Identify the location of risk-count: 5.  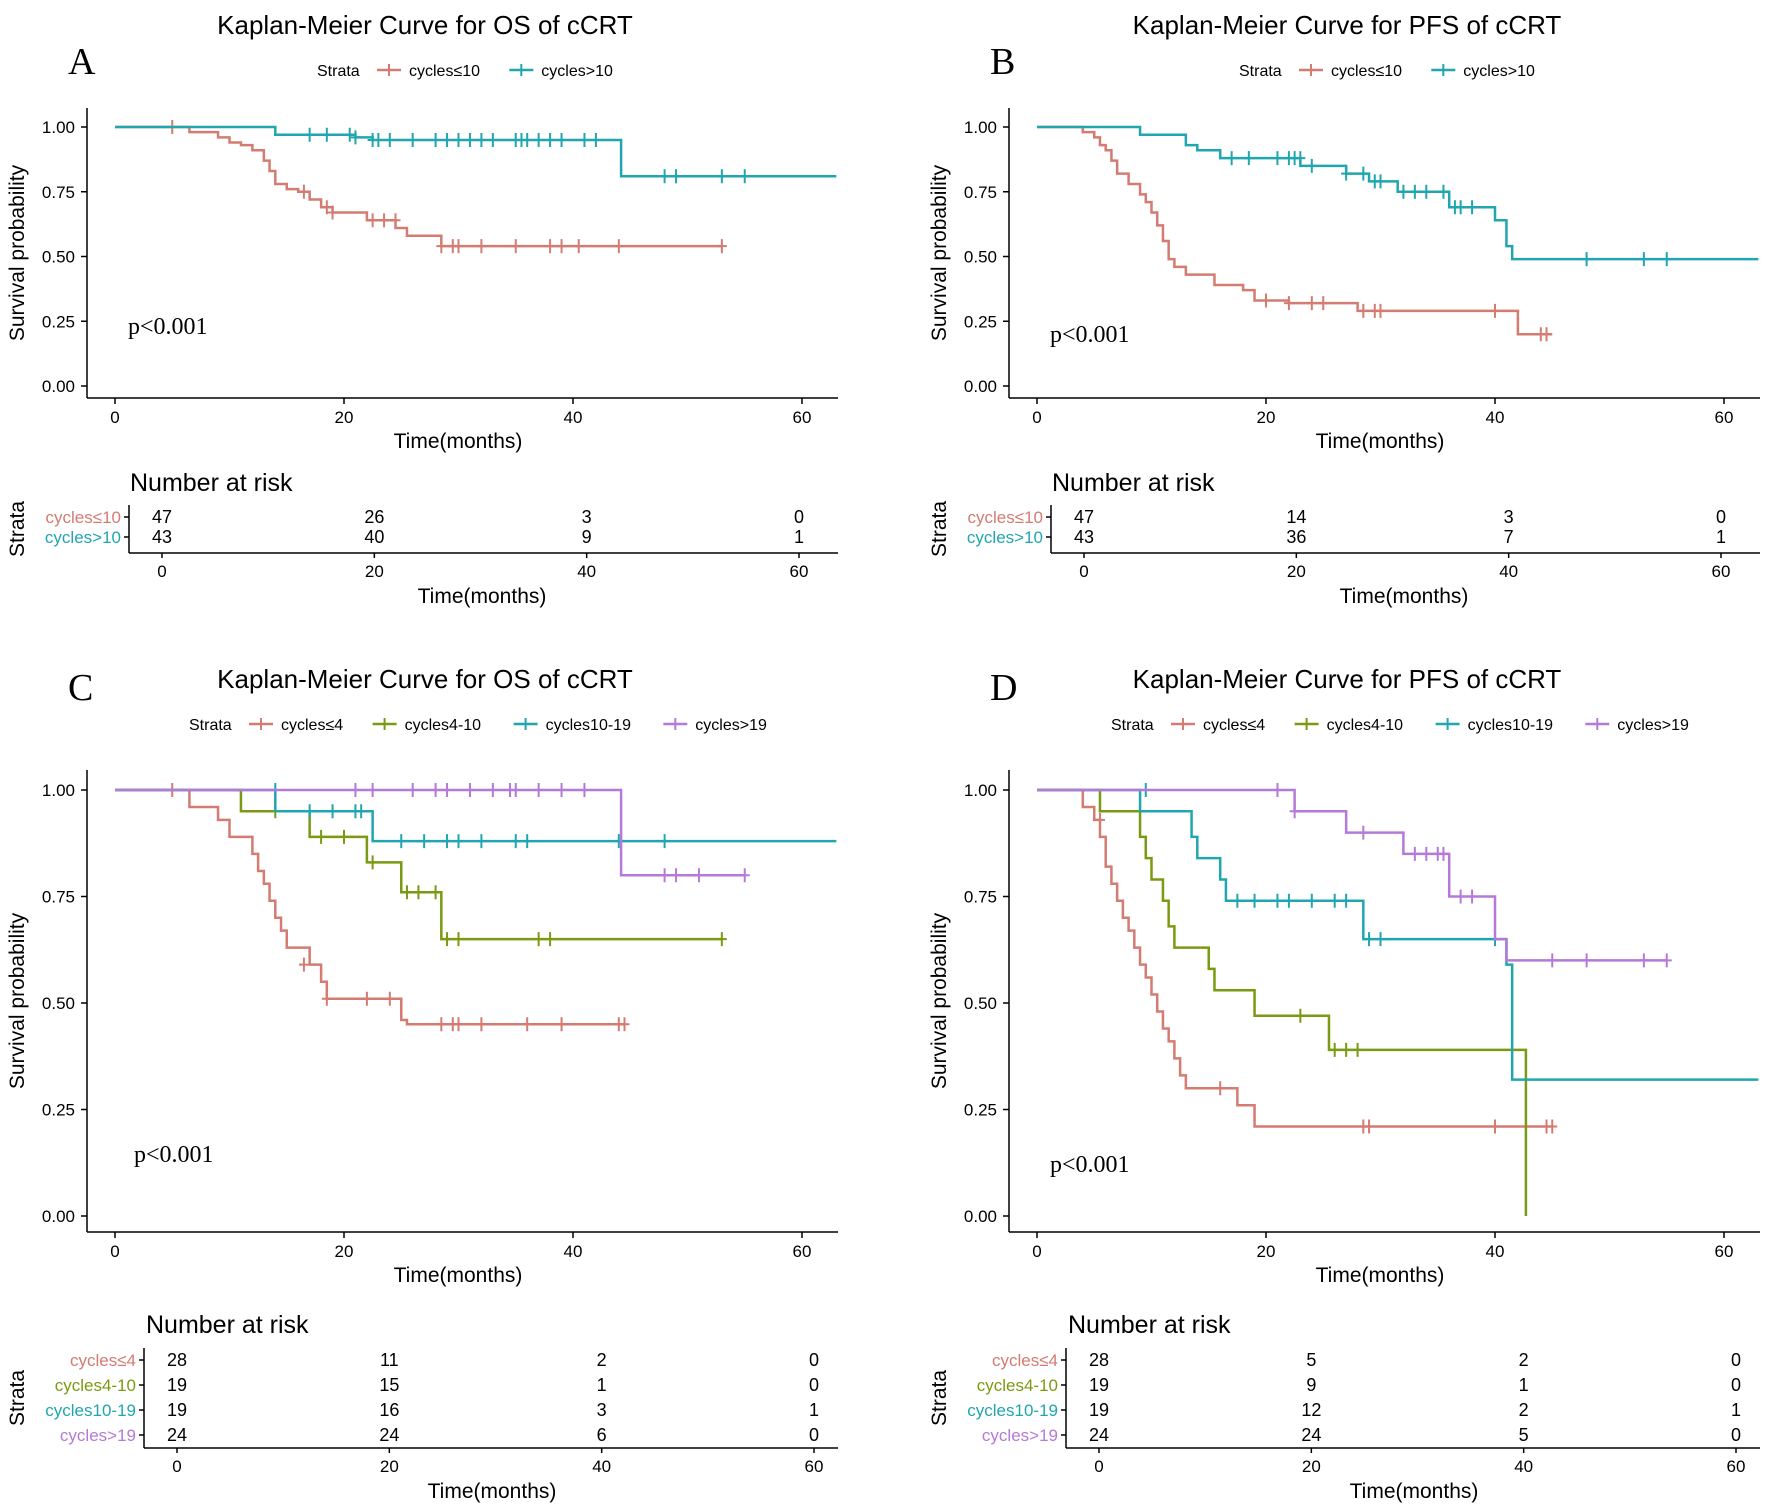
(1524, 1435).